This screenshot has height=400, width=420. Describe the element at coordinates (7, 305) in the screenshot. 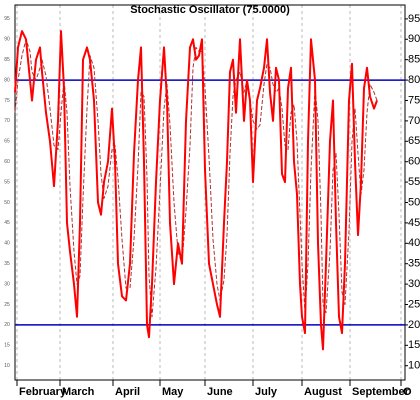

I see `y-tick-label-left: 25` at that location.